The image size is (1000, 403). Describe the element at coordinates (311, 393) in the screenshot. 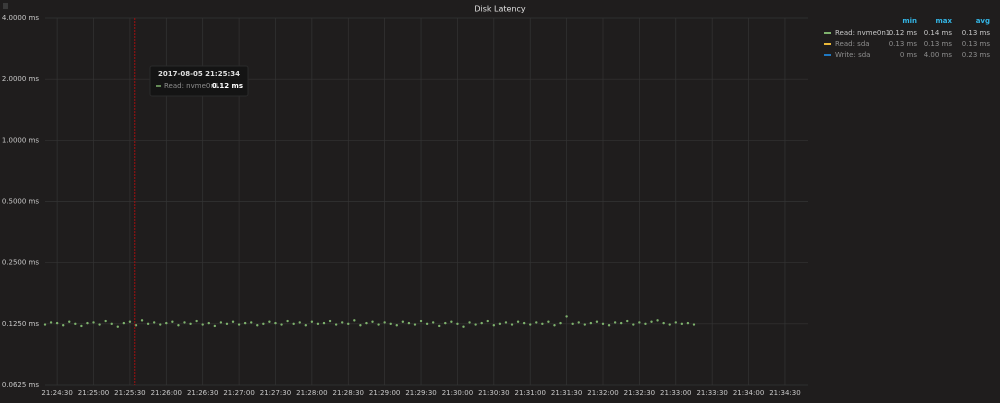

I see `x-tick-label: 21:28:00` at that location.